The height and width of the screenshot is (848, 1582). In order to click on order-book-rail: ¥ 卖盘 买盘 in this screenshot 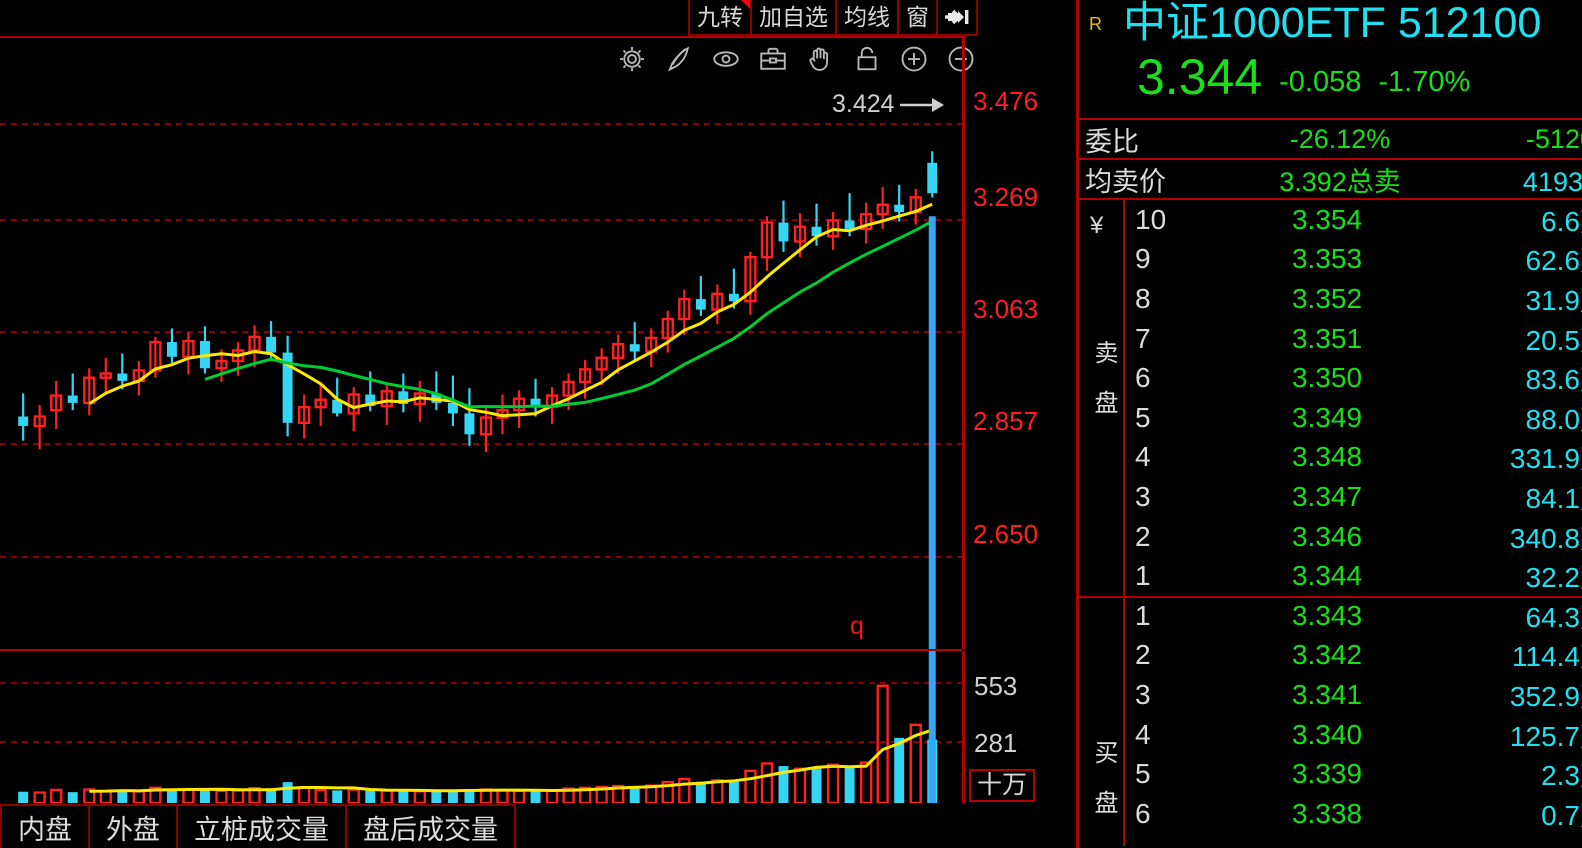, I will do `click(1102, 523)`.